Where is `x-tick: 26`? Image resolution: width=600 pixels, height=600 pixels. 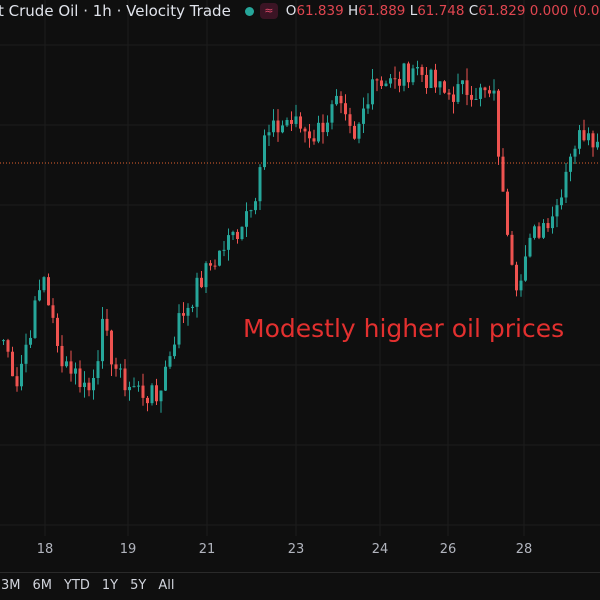
x-tick: 26 is located at coordinates (448, 549).